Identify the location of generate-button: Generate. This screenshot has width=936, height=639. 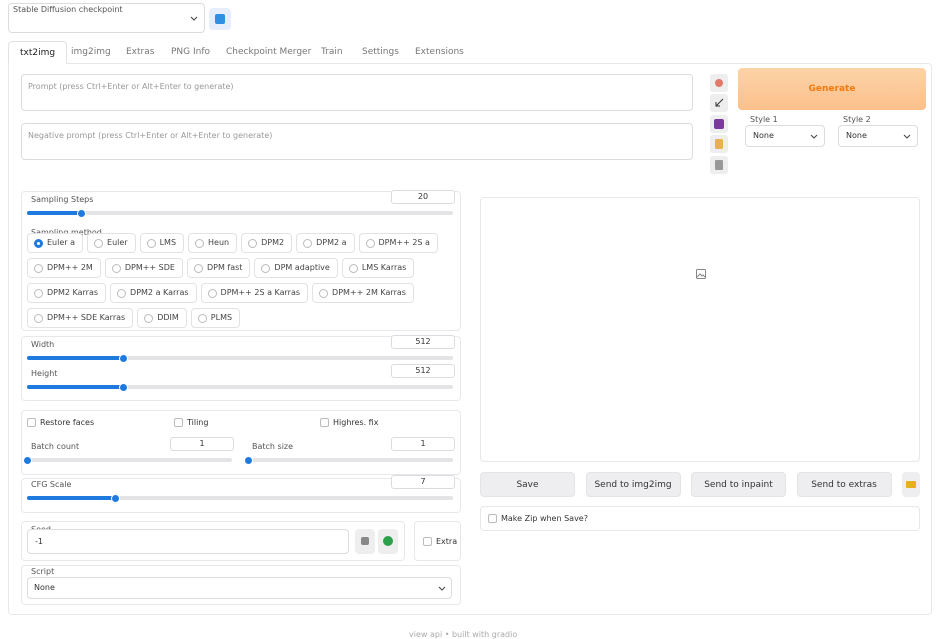
(832, 89).